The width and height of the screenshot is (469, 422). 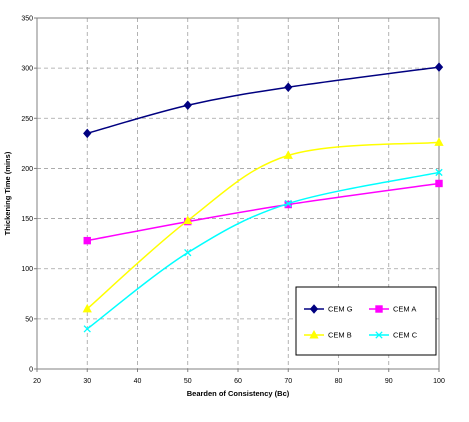 What do you see at coordinates (340, 309) in the screenshot?
I see `legend-label-cem-g: CEM G` at bounding box center [340, 309].